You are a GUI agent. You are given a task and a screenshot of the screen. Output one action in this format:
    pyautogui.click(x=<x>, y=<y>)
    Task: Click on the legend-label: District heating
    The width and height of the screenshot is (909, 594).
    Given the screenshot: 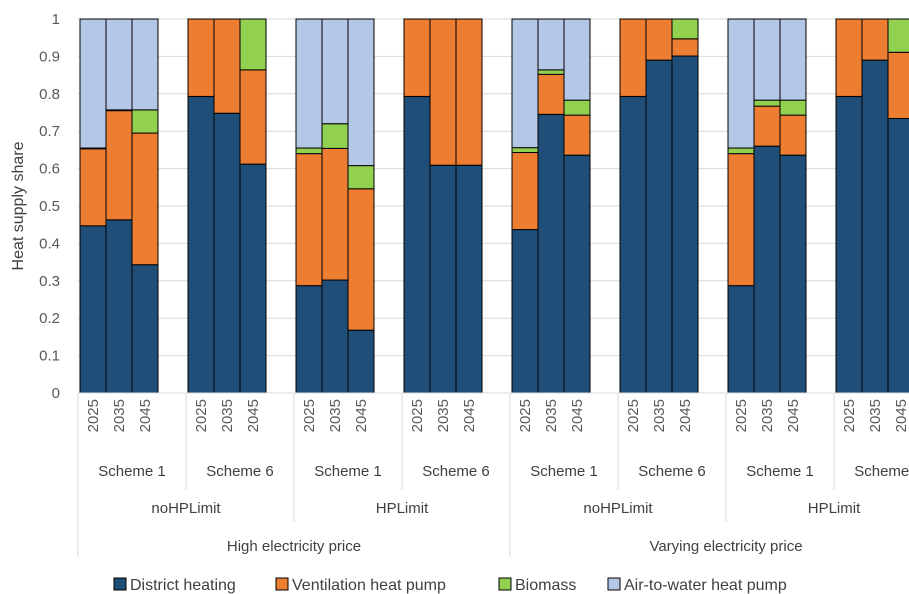 What is the action you would take?
    pyautogui.click(x=183, y=585)
    